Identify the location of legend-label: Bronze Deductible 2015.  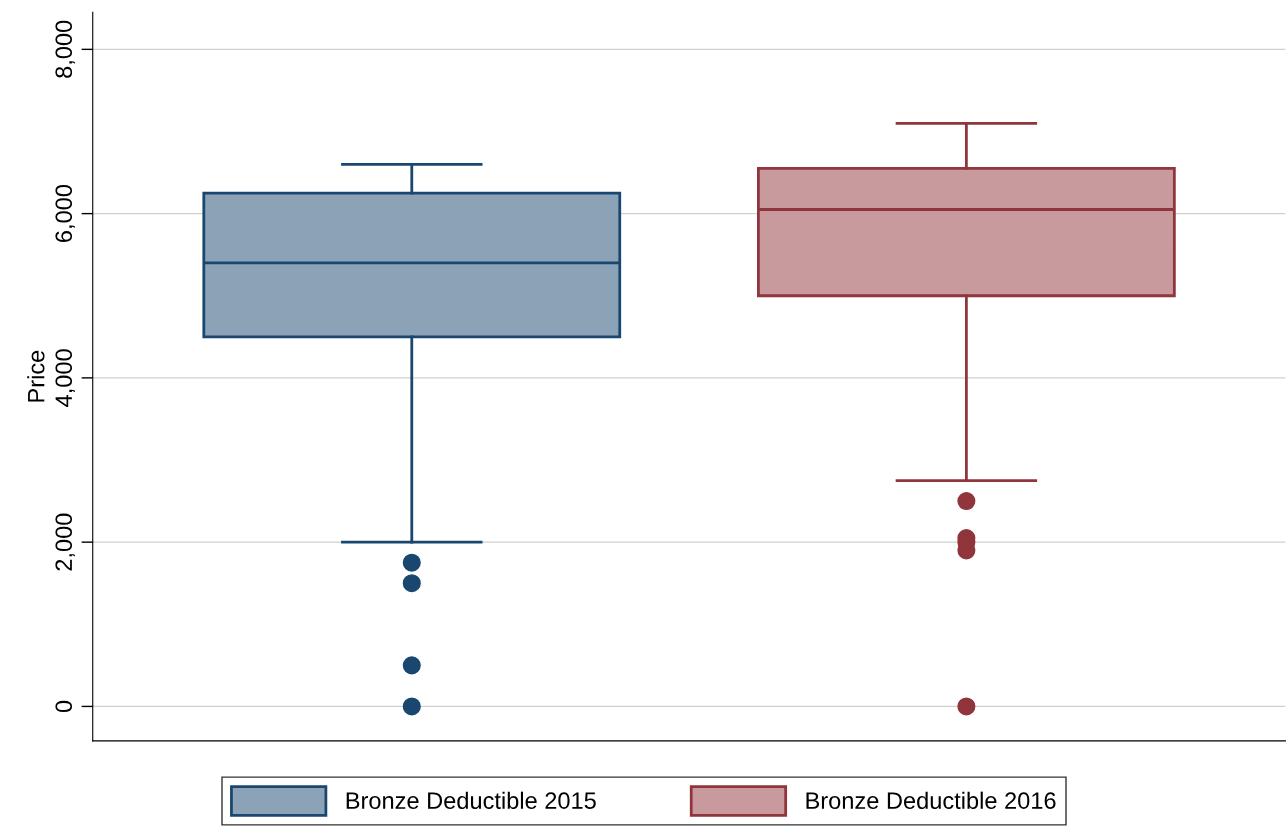
(471, 800).